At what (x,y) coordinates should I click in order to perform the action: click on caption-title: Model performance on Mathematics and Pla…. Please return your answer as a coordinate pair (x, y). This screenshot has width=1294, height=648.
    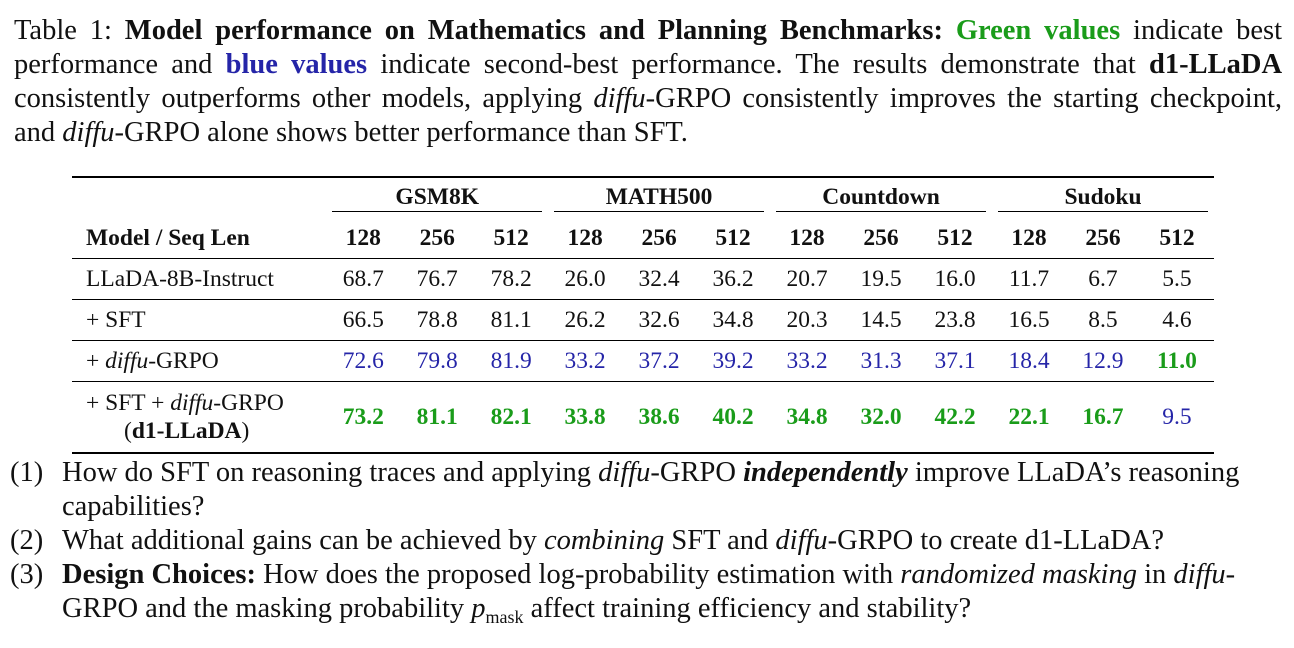
    Looking at the image, I should click on (533, 30).